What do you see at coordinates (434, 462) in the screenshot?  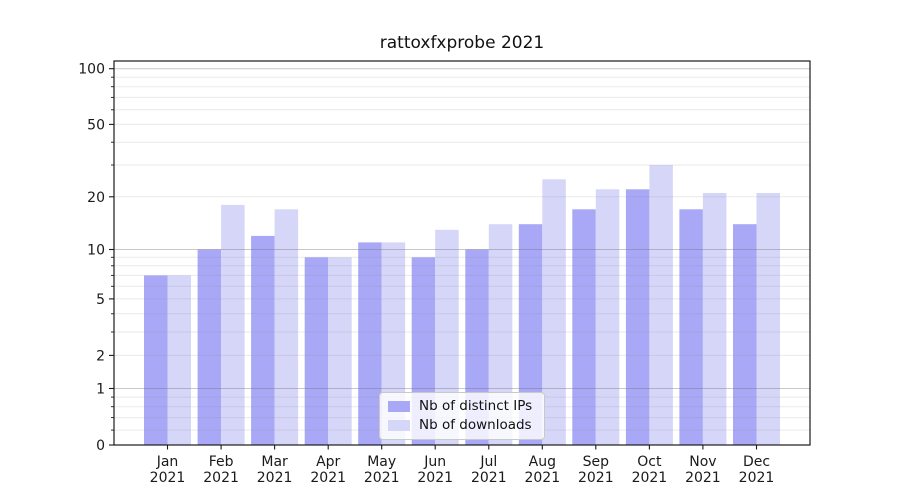 I see `x-tick-label-month: Jun` at bounding box center [434, 462].